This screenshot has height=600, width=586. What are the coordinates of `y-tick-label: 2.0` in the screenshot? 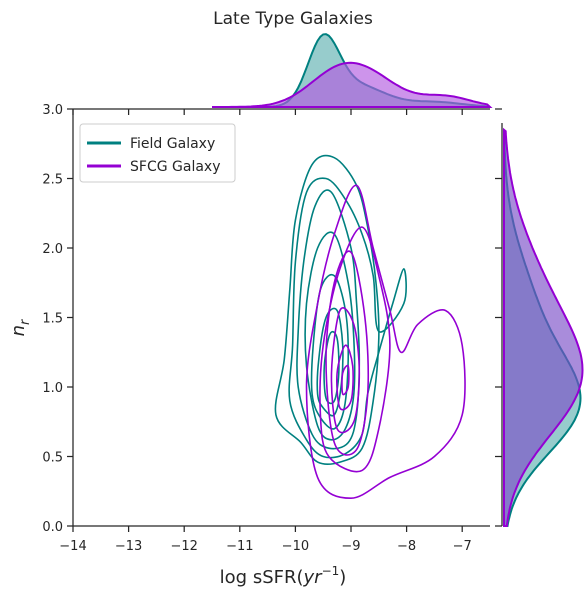 It's located at (52, 249).